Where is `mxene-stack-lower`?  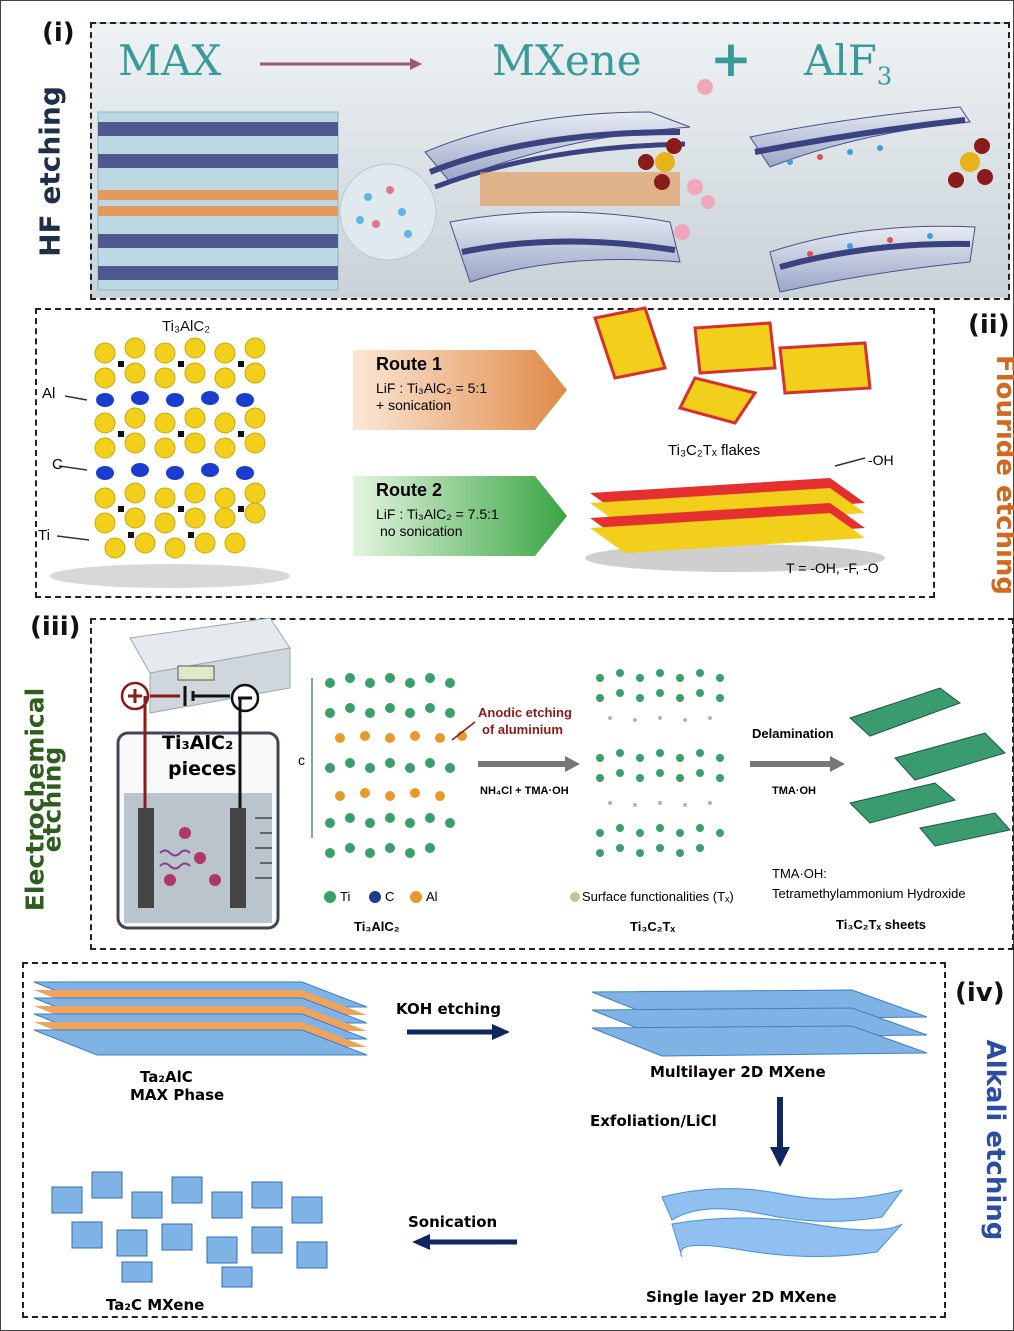 mxene-stack-lower is located at coordinates (565, 247).